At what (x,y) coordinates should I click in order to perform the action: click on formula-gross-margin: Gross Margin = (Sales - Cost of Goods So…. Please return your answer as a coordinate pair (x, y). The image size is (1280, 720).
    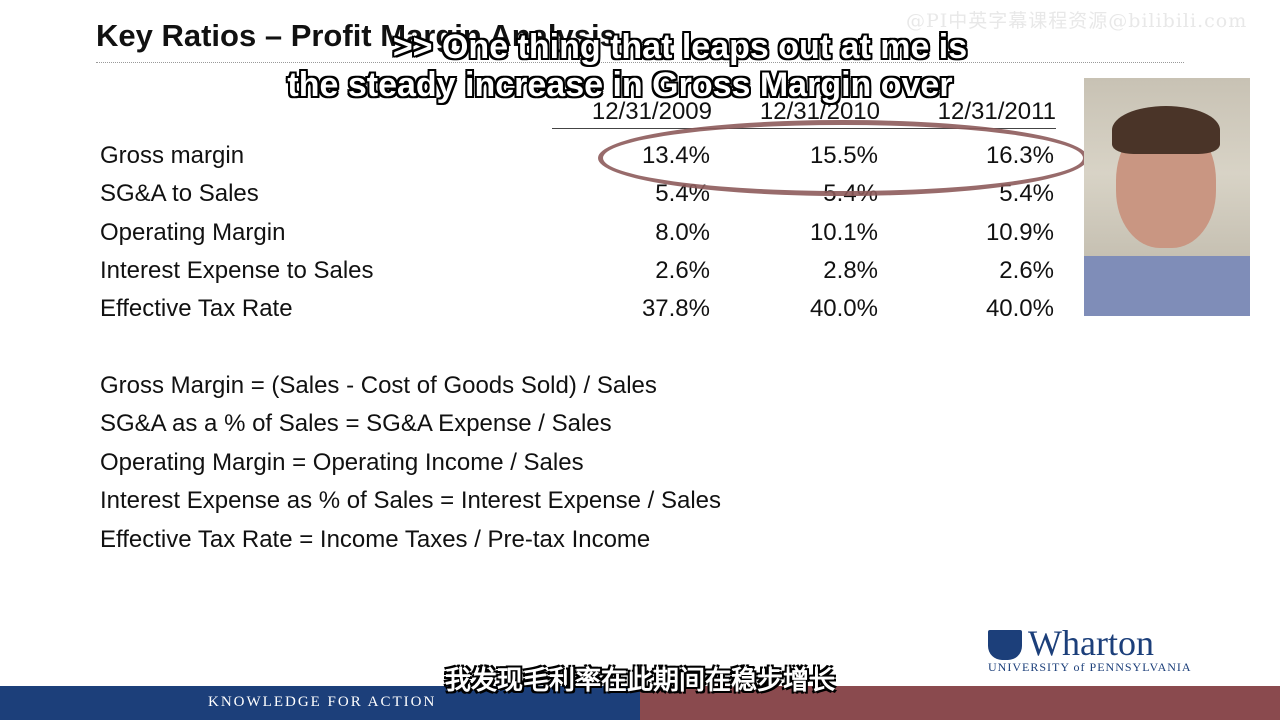
    Looking at the image, I should click on (378, 385).